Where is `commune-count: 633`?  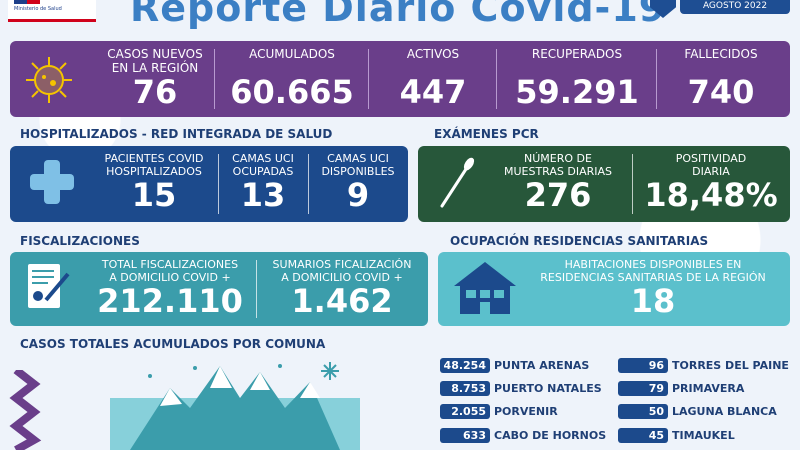 commune-count: 633 is located at coordinates (465, 435).